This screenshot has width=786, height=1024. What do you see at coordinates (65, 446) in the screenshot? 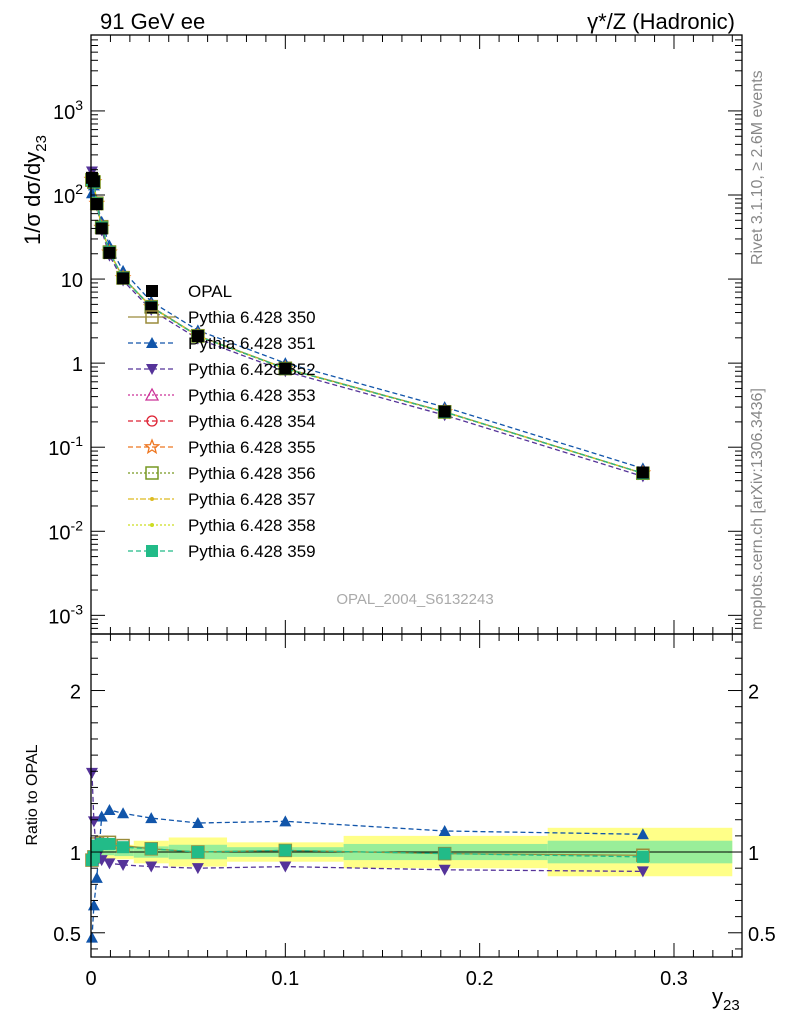
I see `main-y-tick-label-2: 10⁻¹` at bounding box center [65, 446].